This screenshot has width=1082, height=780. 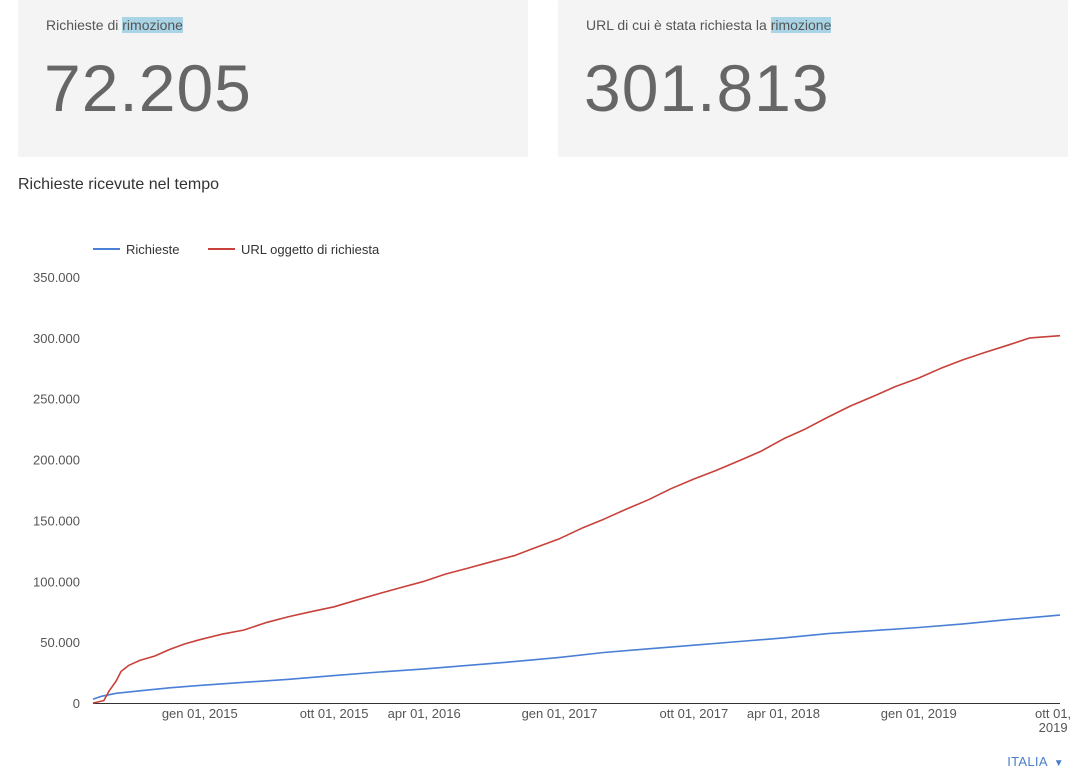 I want to click on x-tick-label: ott 01, 2017, so click(x=694, y=713).